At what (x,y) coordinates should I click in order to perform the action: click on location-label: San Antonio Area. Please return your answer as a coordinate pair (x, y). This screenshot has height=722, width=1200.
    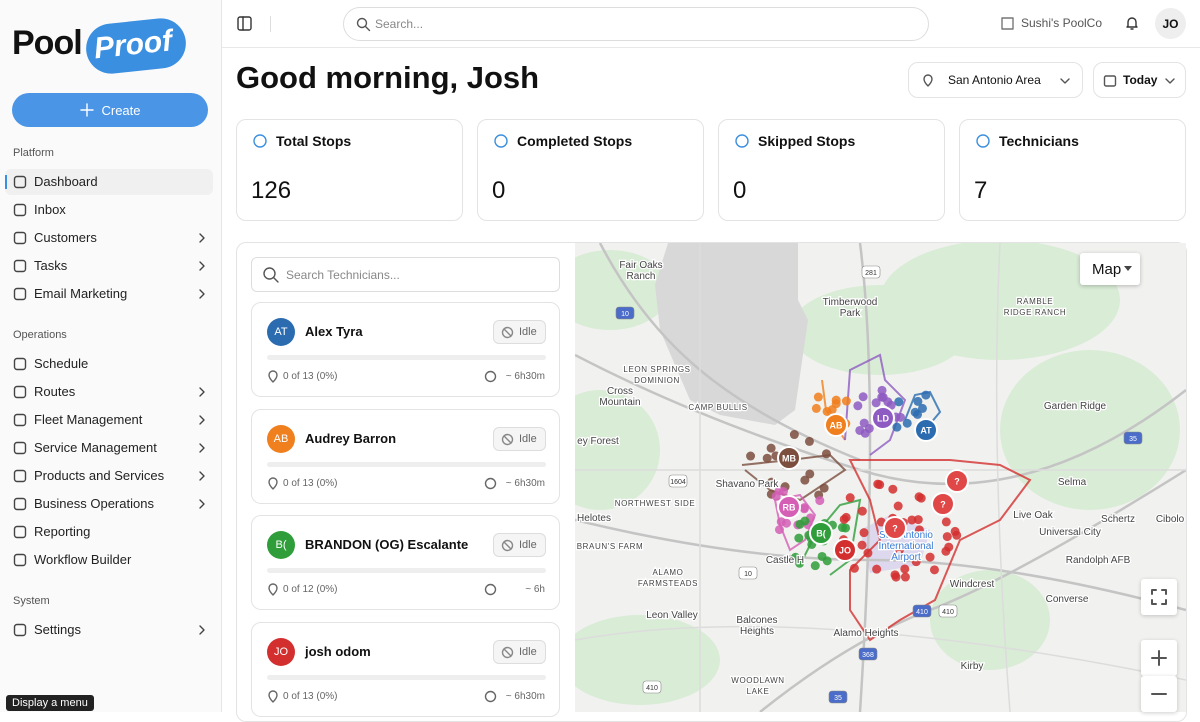
    Looking at the image, I should click on (994, 80).